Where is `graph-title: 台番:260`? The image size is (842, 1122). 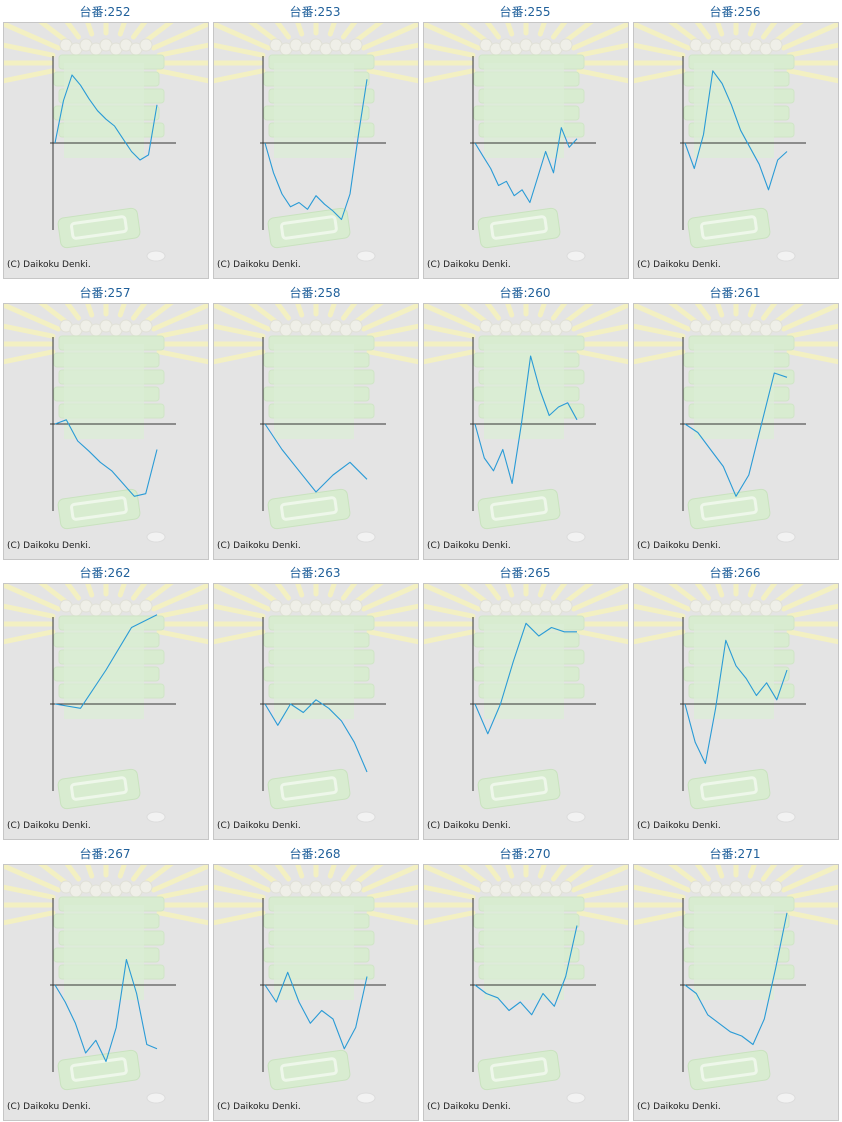
graph-title: 台番:260 is located at coordinates (525, 292).